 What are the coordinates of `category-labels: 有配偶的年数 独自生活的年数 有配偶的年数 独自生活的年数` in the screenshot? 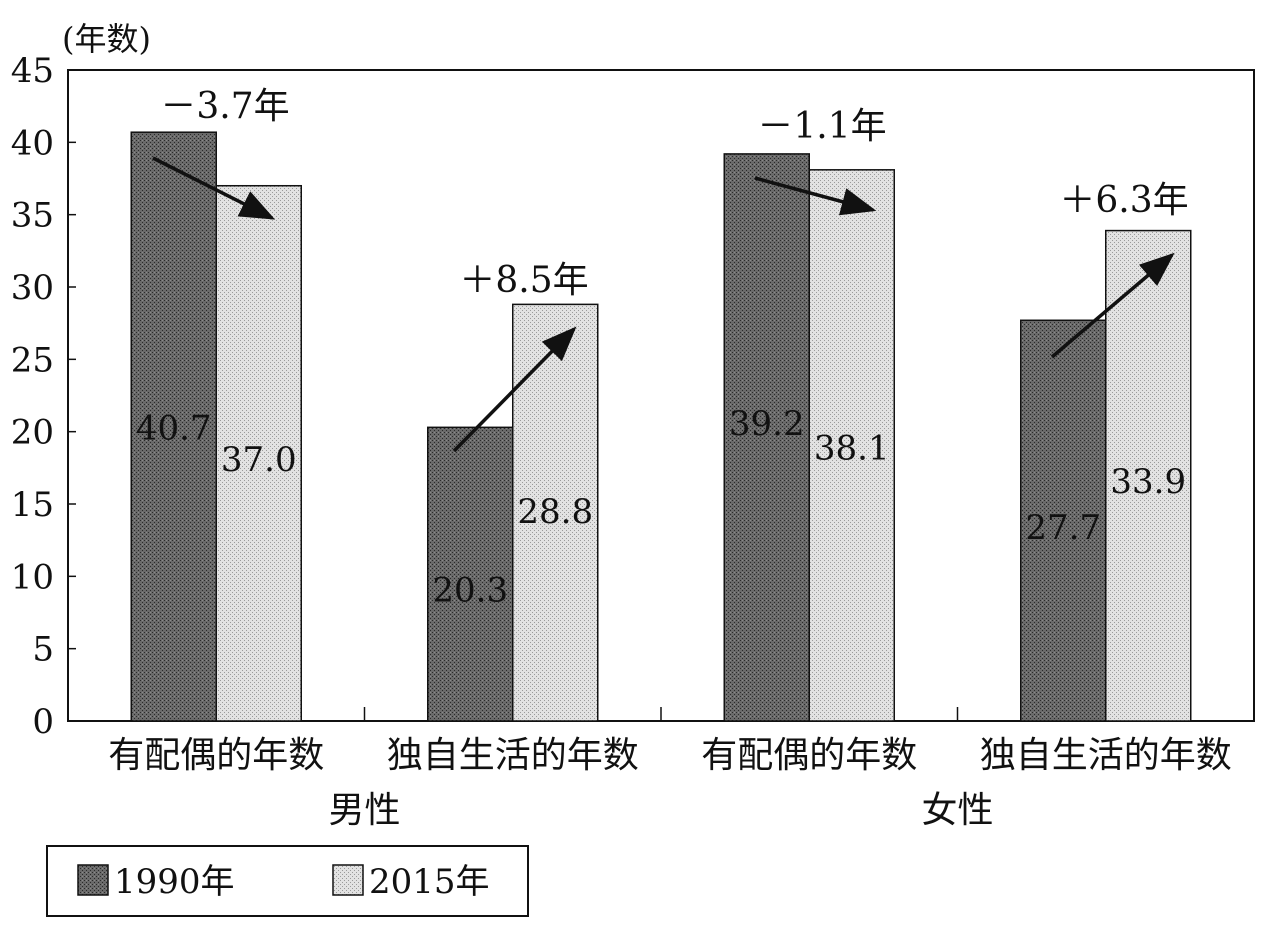 It's located at (670, 755).